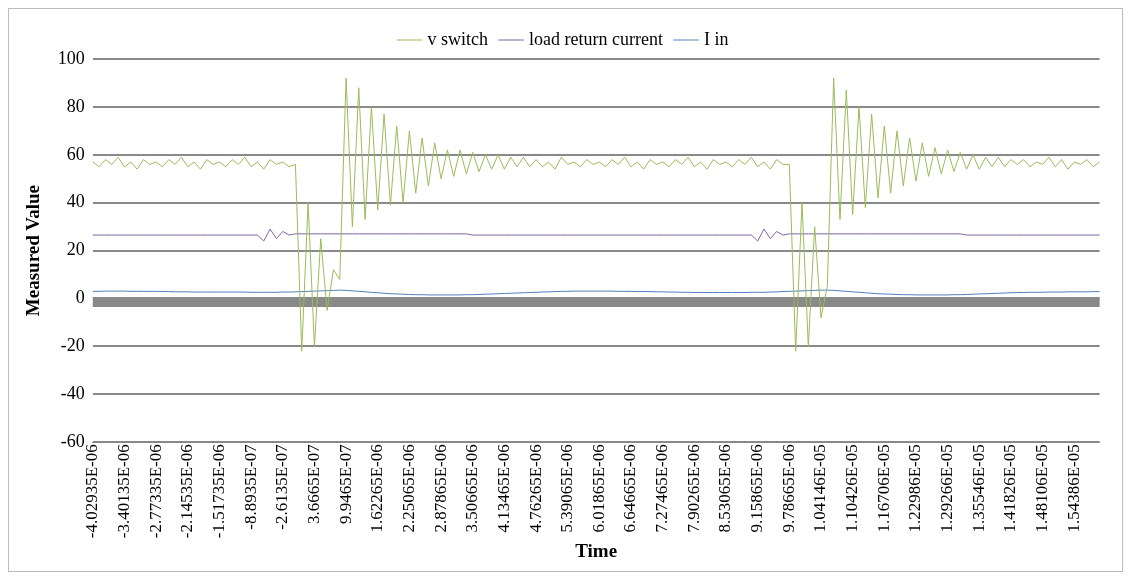  I want to click on y-axis-title: Measured Value, so click(33, 251).